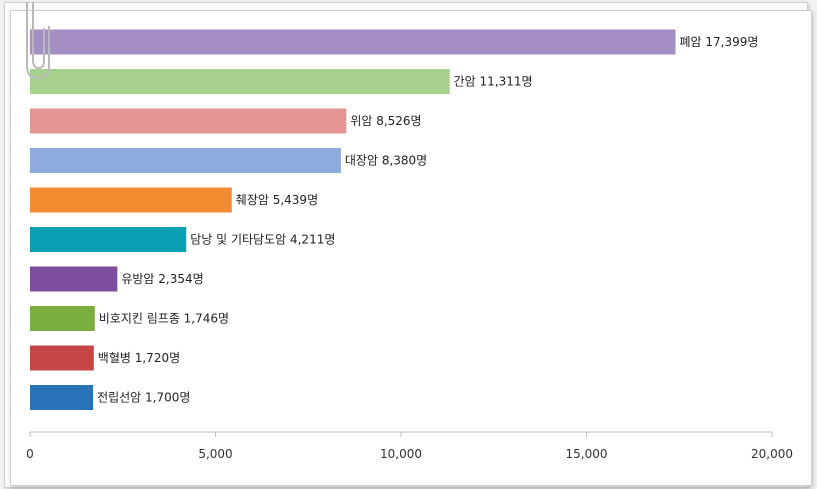 Image resolution: width=817 pixels, height=489 pixels. I want to click on bar-label-9: 전립선암 1,700명, so click(143, 398).